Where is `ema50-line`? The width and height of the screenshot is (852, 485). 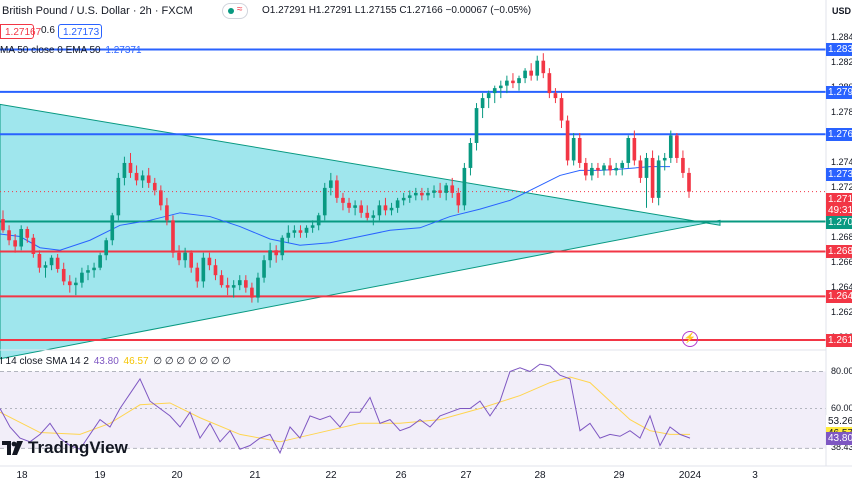 ema50-line is located at coordinates (335, 208).